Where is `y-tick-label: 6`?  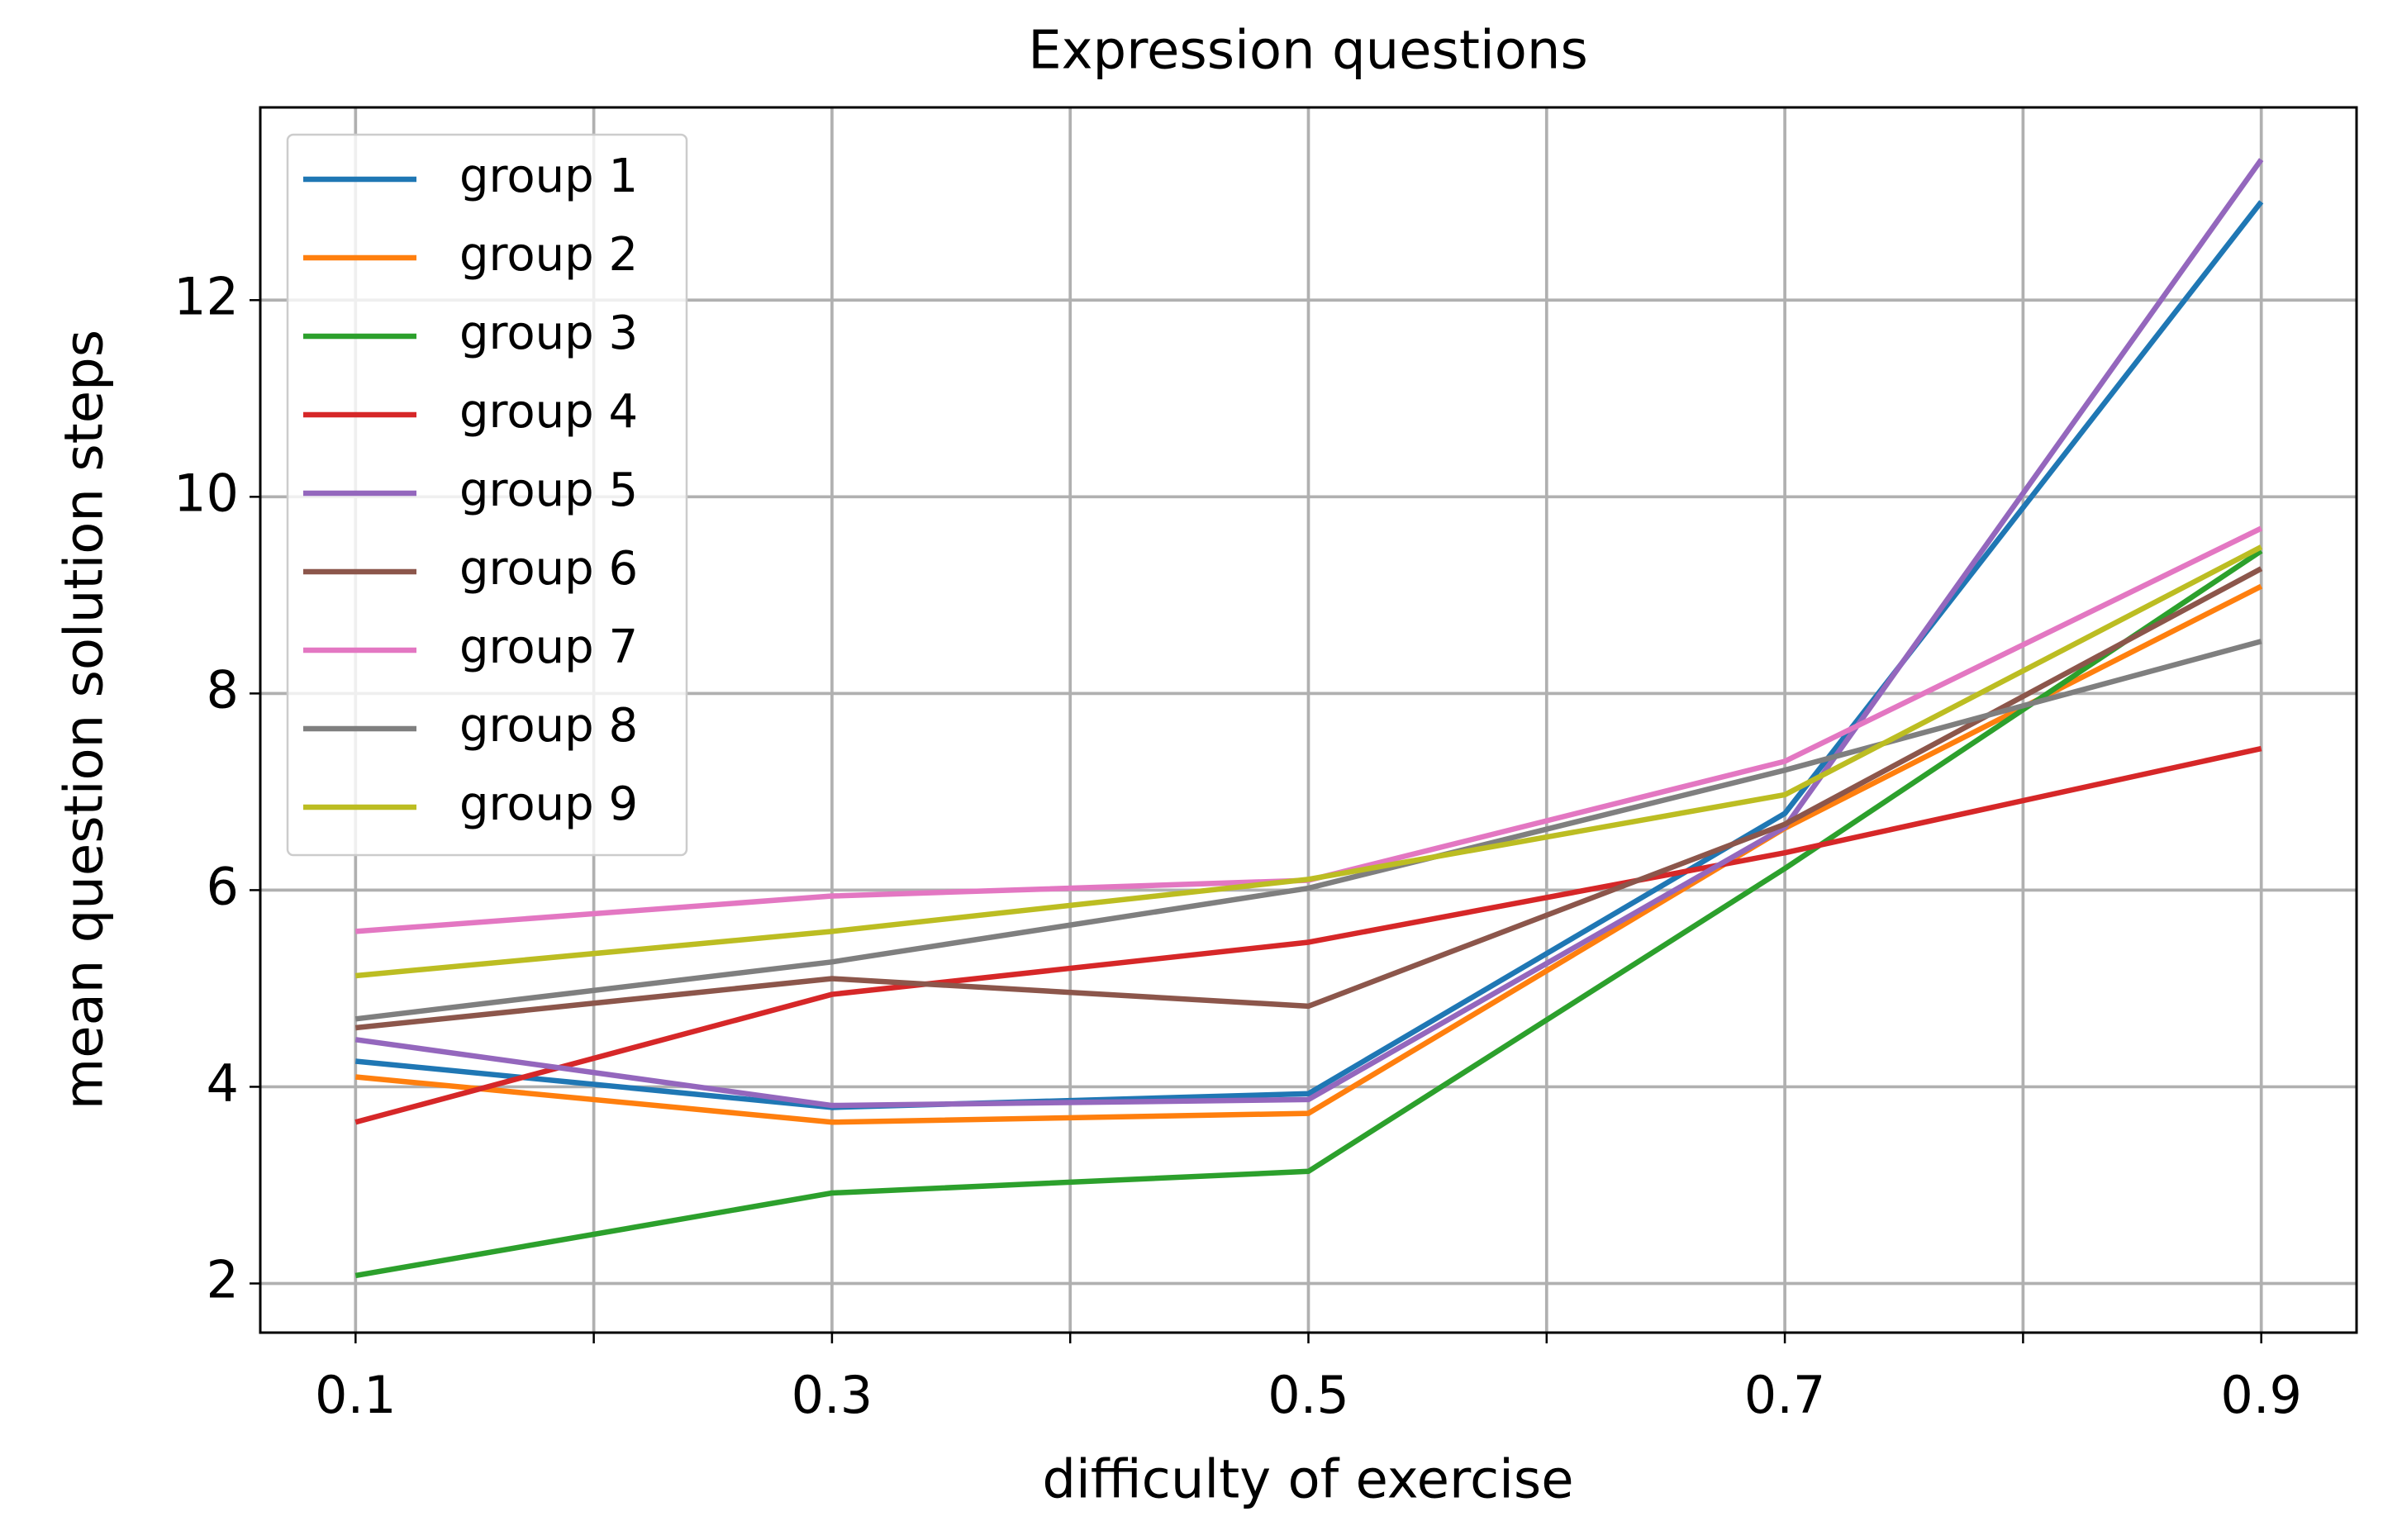 y-tick-label: 6 is located at coordinates (223, 886).